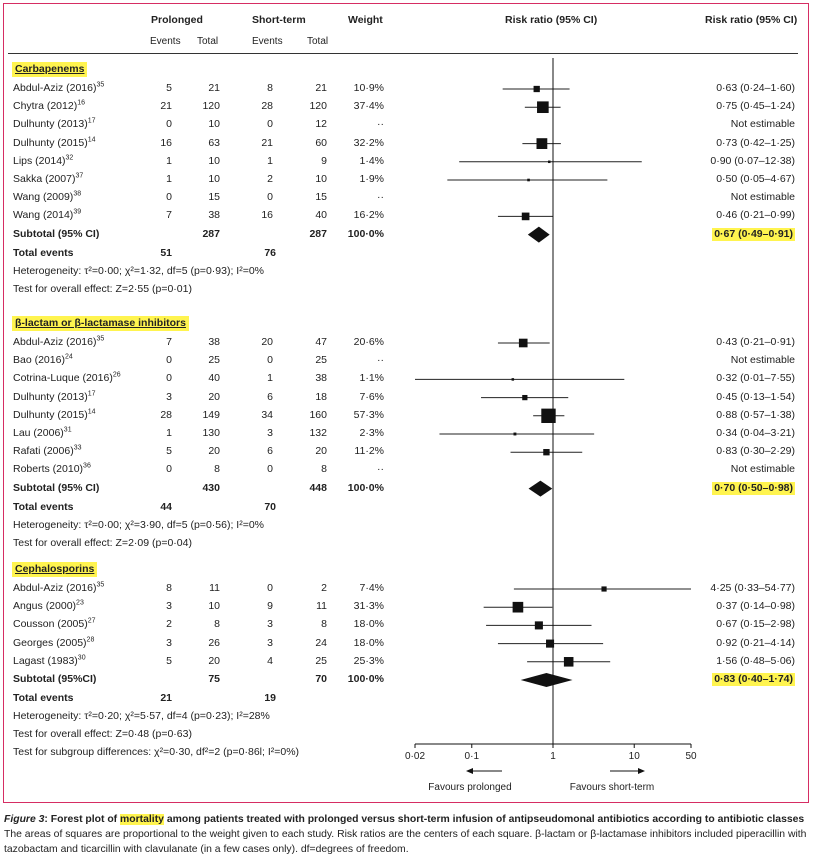  What do you see at coordinates (369, 451) in the screenshot?
I see `study-weight: 11·2%` at bounding box center [369, 451].